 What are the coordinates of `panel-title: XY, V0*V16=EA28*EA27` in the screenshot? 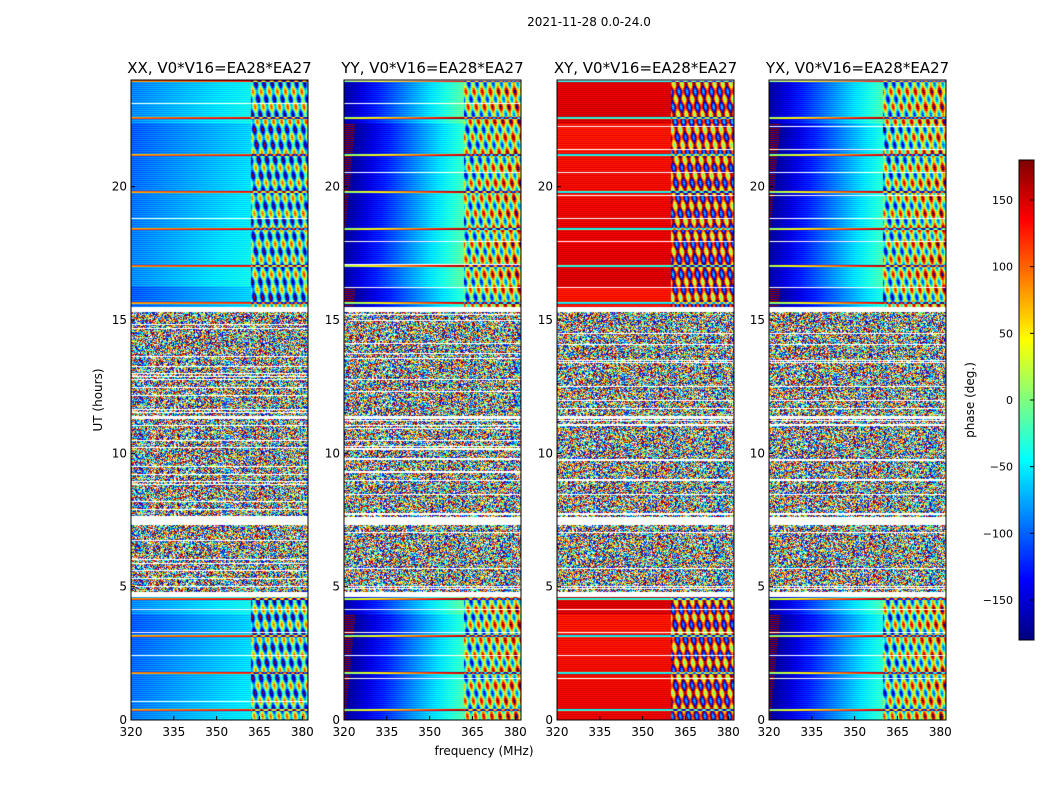 It's located at (645, 68).